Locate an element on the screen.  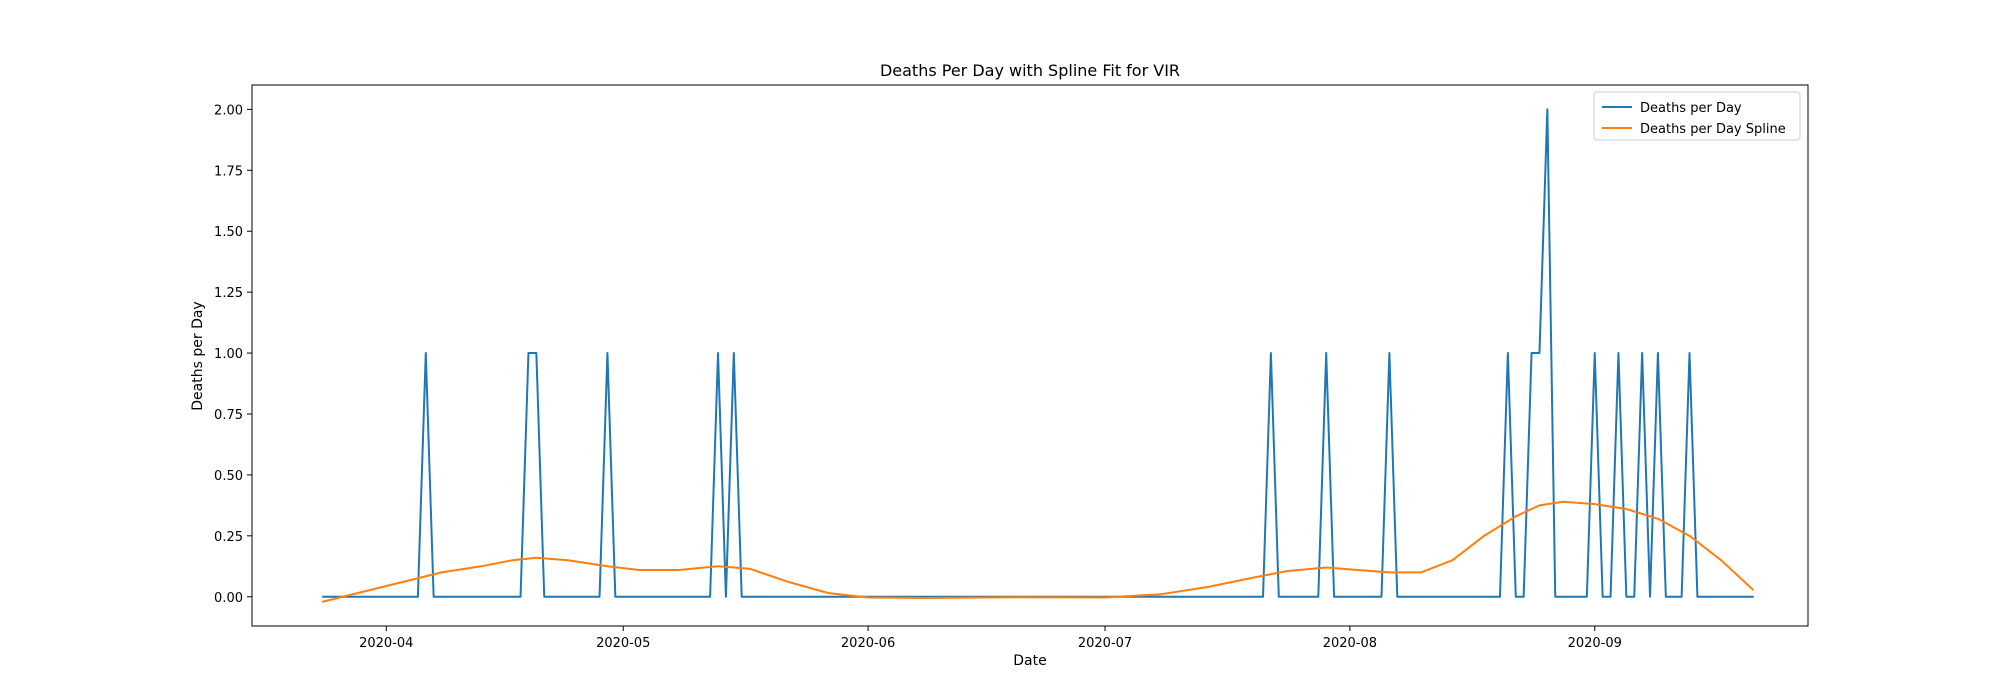
y-tick-label: 1.50 is located at coordinates (228, 232).